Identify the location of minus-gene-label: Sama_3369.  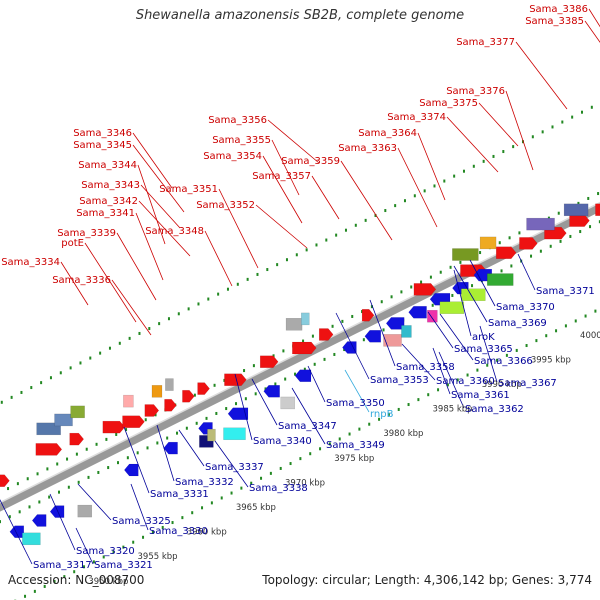
(517, 323).